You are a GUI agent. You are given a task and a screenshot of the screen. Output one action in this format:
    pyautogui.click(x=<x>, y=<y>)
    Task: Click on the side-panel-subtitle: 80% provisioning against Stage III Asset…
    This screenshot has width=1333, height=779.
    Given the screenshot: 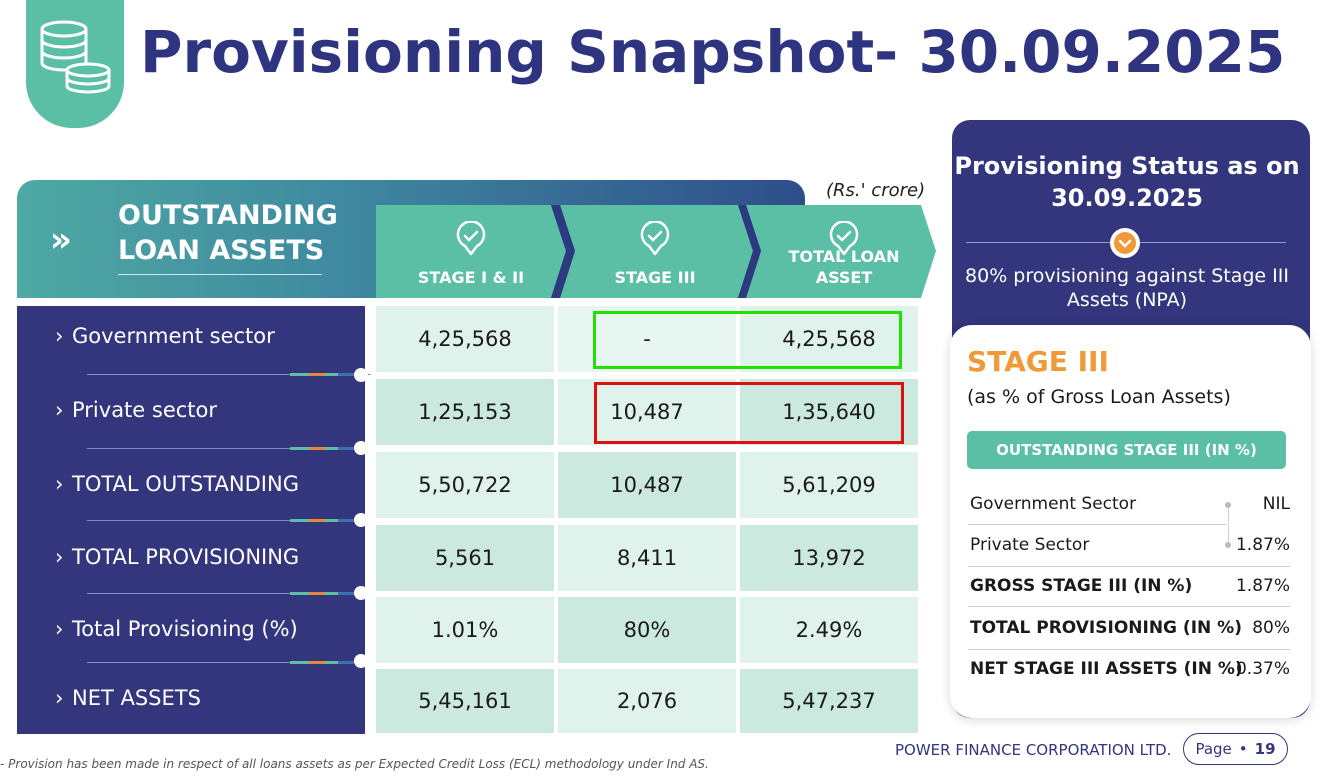 What is the action you would take?
    pyautogui.click(x=1127, y=288)
    